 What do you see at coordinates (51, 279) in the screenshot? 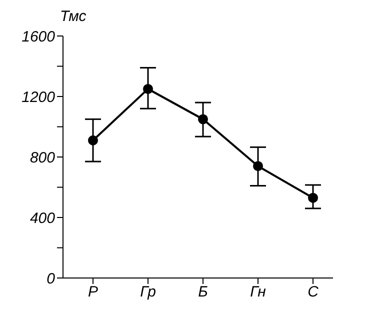
I see `y-tick-label: 0` at bounding box center [51, 279].